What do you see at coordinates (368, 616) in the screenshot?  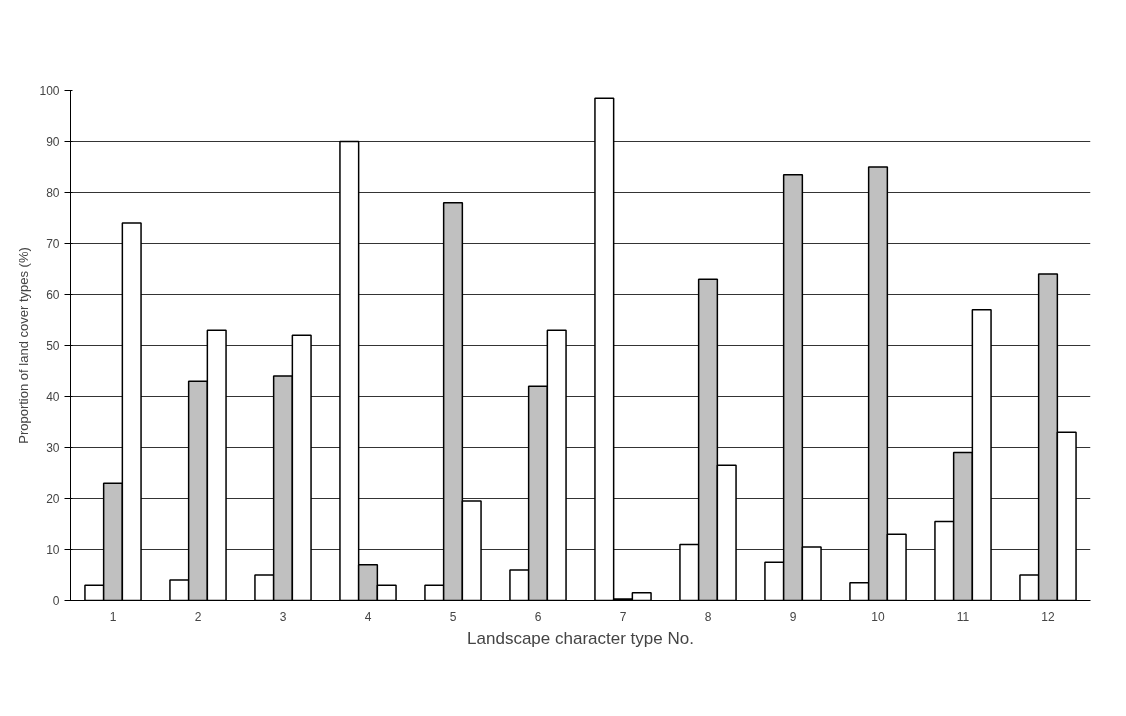 I see `x-tick-label: 4` at bounding box center [368, 616].